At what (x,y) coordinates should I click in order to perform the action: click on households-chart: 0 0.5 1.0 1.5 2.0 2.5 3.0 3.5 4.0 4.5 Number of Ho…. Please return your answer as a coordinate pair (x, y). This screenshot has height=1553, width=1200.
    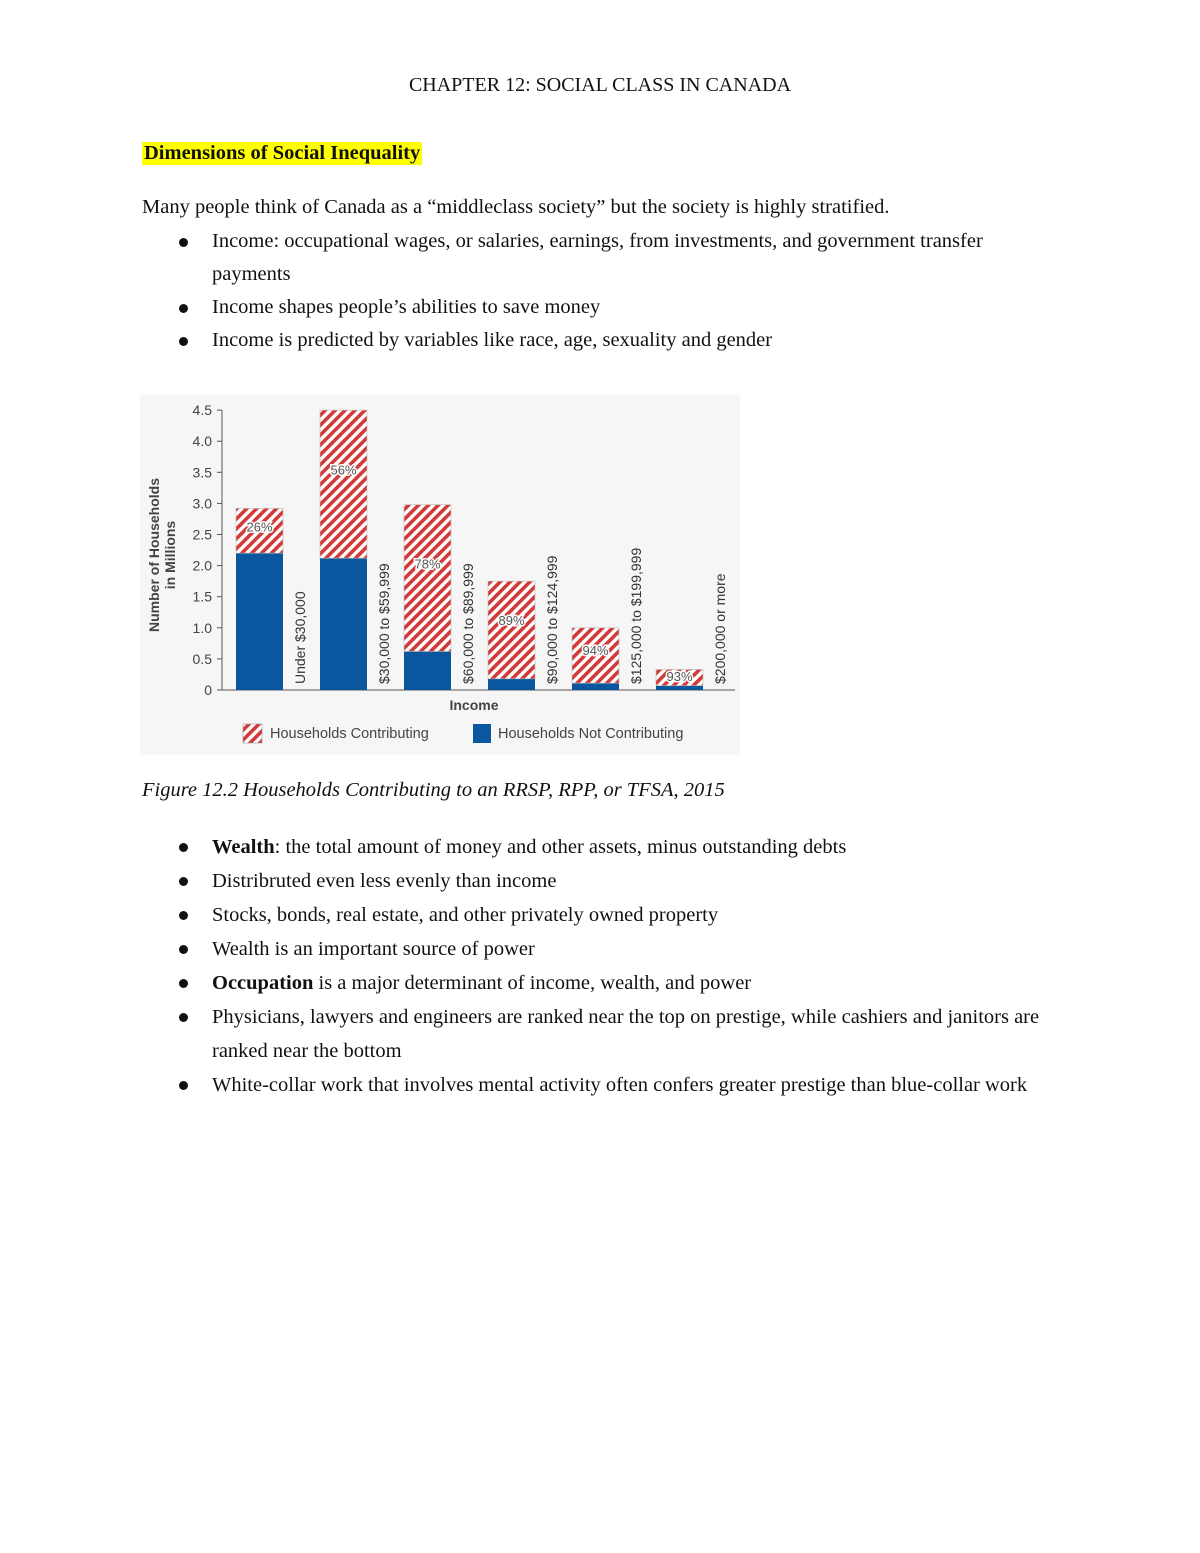
    Looking at the image, I should click on (440, 575).